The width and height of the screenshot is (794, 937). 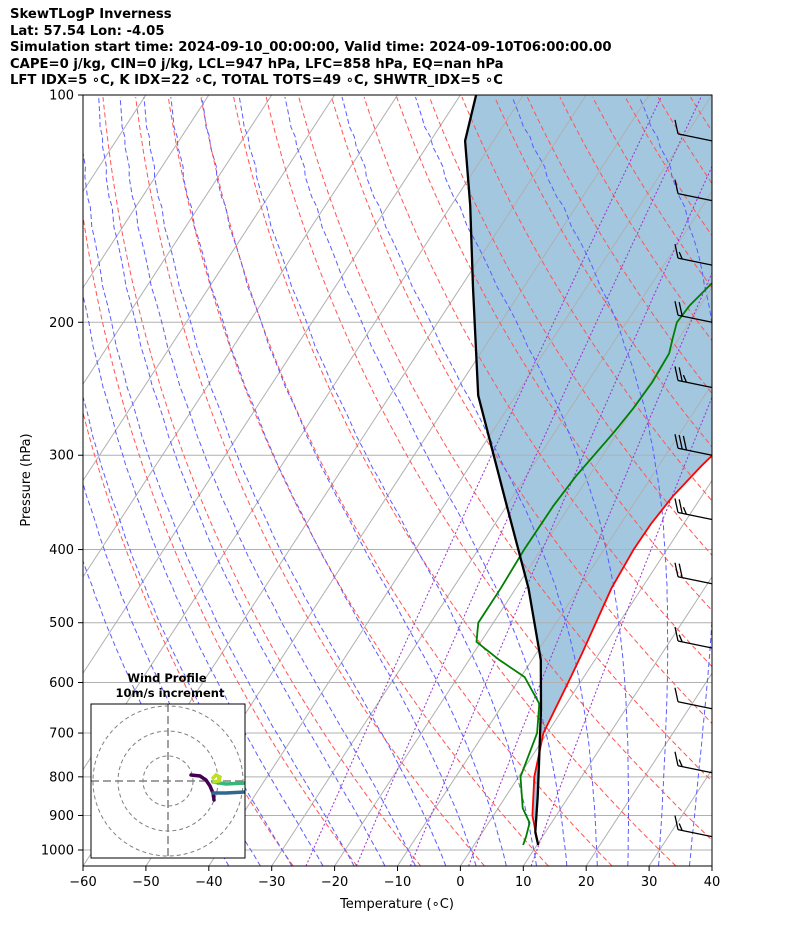 I want to click on y-tick-label: 100, so click(x=61, y=96).